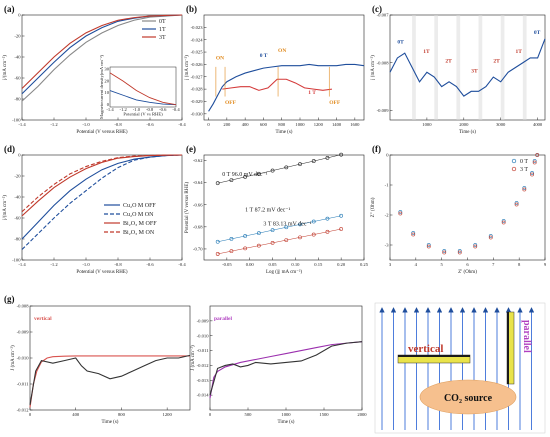 Image resolution: width=550 pixels, height=437 pixels. Describe the element at coordinates (23, 410) in the screenshot. I see `y-tick-label: -0.012` at that location.